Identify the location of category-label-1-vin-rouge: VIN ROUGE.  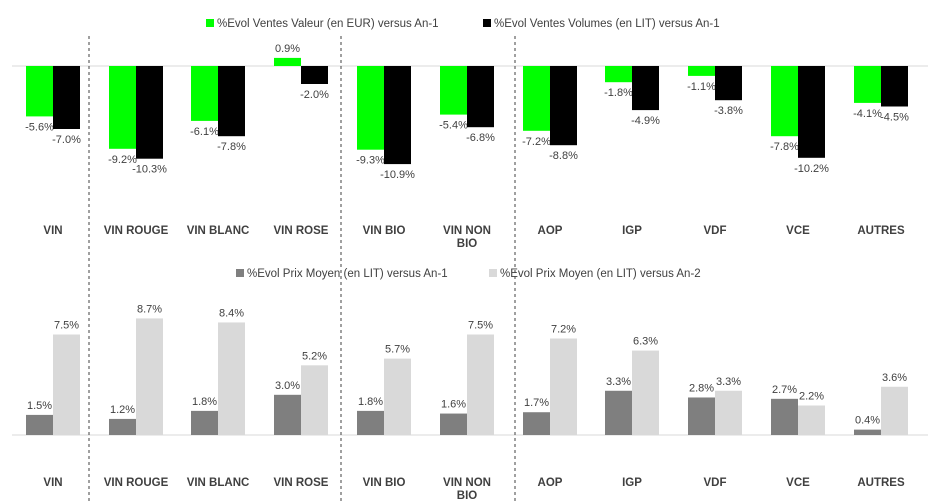
(136, 483).